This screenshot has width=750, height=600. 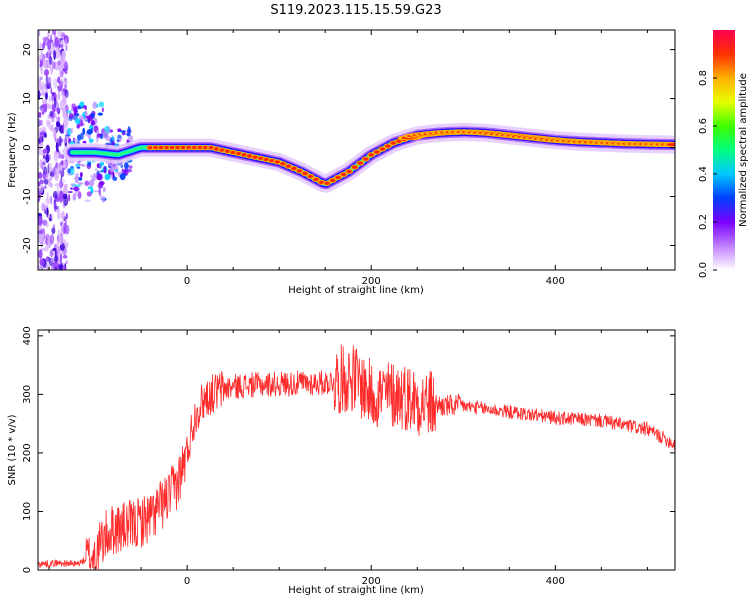 What do you see at coordinates (27, 570) in the screenshot?
I see `snr-ytick-label: 0` at bounding box center [27, 570].